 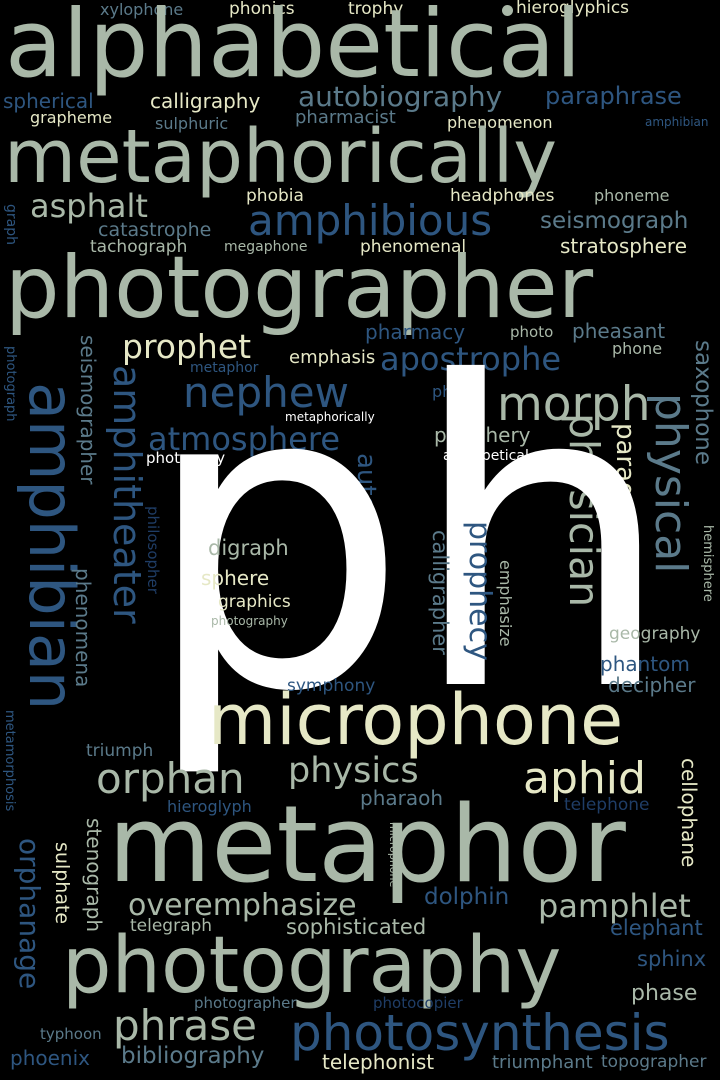 I want to click on cloud-word: bibliography, so click(x=193, y=1056).